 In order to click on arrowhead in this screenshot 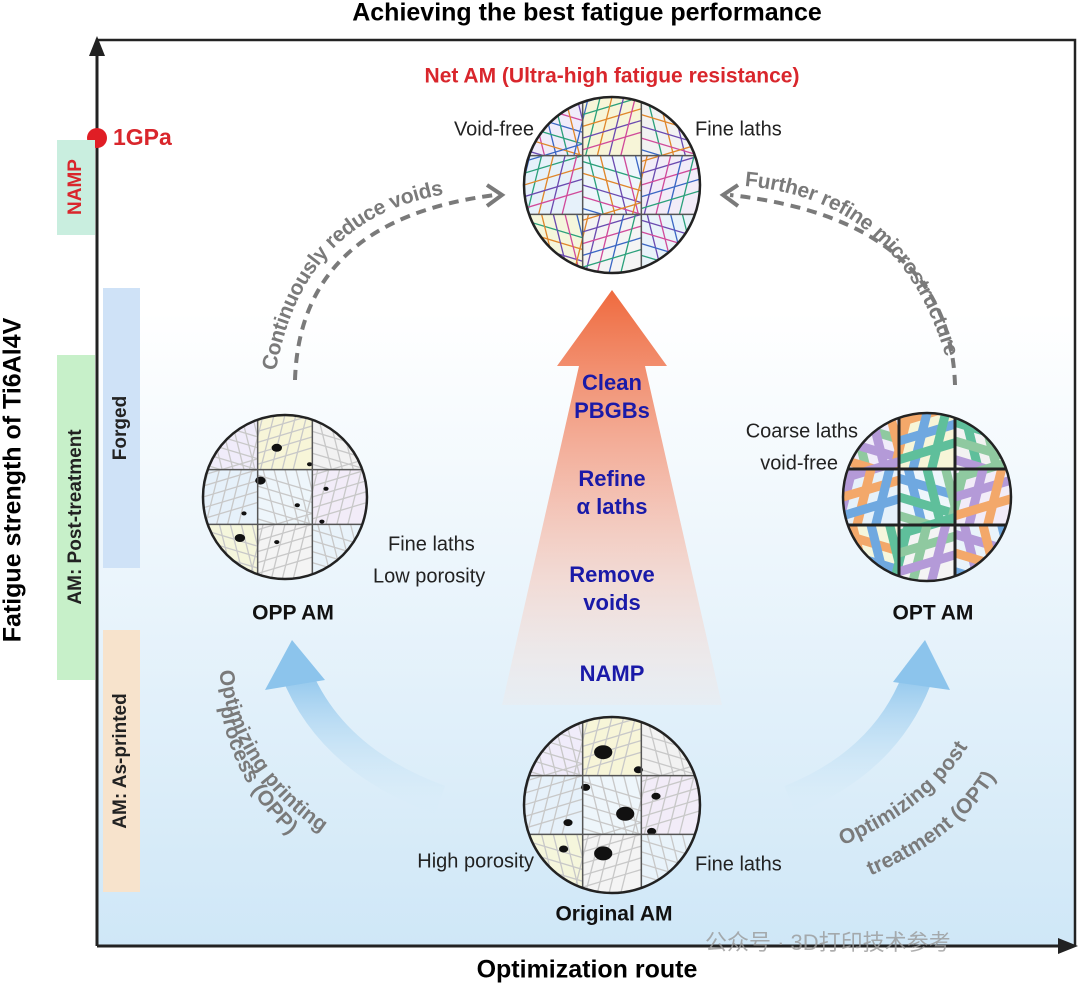, I will do `click(729, 195)`.